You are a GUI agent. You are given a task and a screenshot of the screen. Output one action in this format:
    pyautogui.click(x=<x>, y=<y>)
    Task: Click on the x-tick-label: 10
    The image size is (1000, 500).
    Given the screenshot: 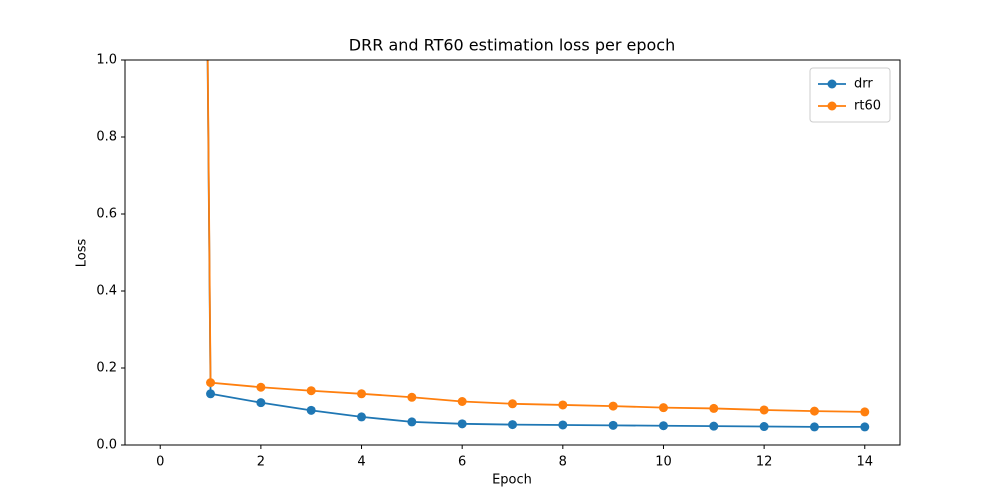 What is the action you would take?
    pyautogui.click(x=663, y=462)
    